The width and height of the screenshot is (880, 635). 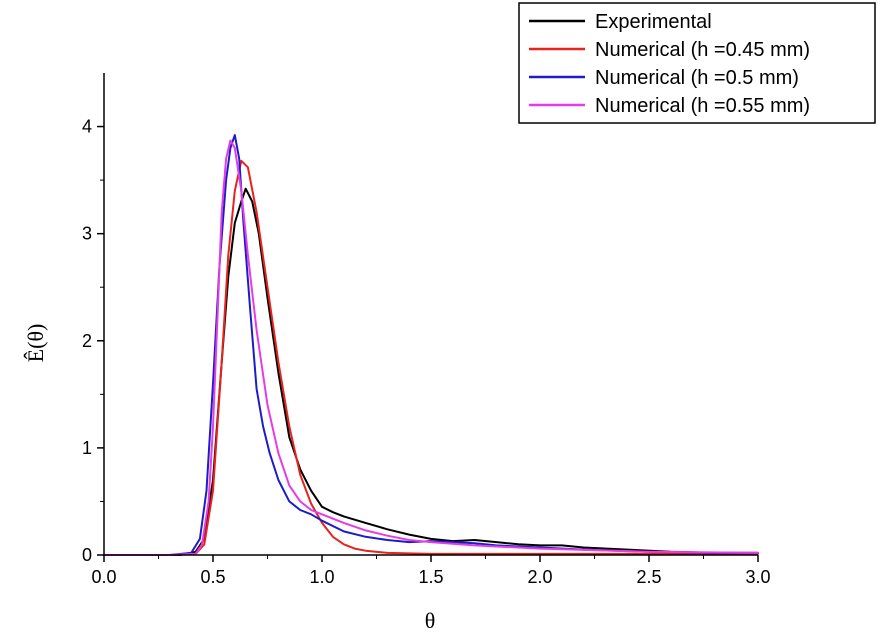 What do you see at coordinates (87, 234) in the screenshot?
I see `y-tick-label: 3` at bounding box center [87, 234].